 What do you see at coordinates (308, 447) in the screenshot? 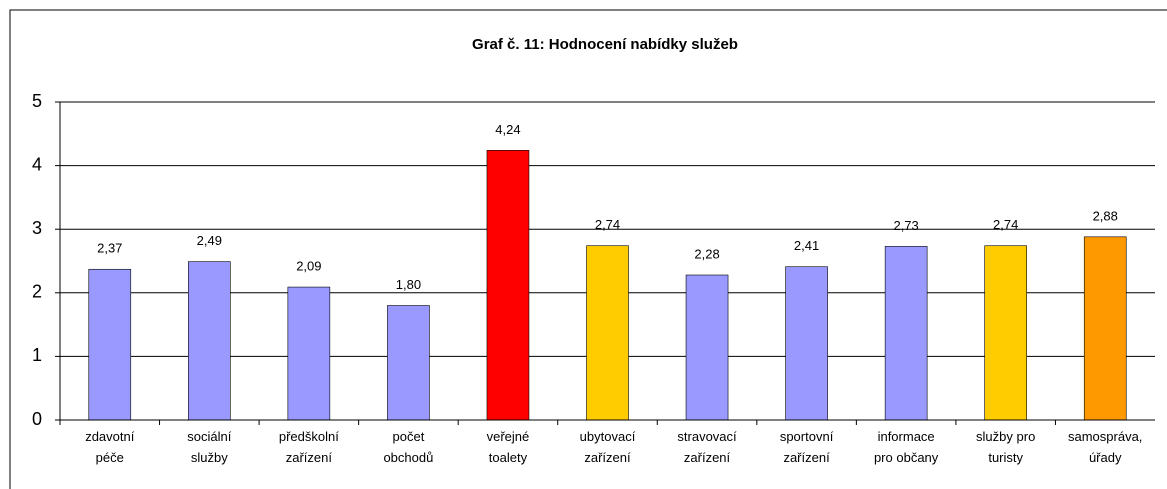
I see `x-tick-label: předškolní zařízení` at bounding box center [308, 447].